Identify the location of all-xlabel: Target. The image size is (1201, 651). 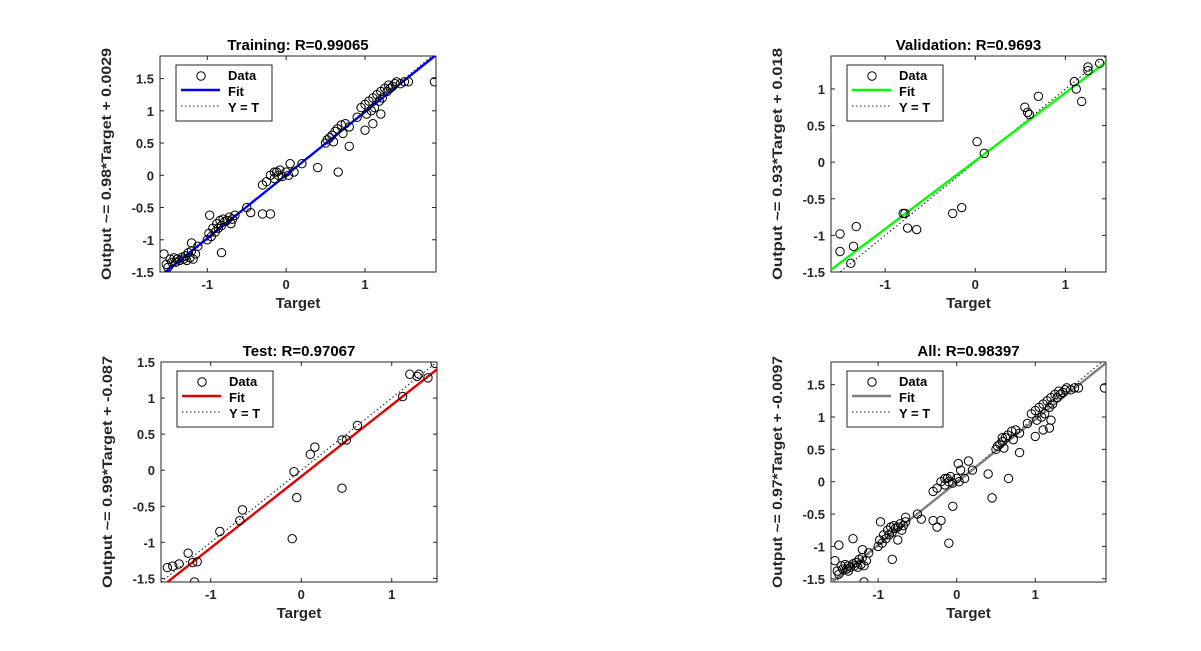
(968, 613).